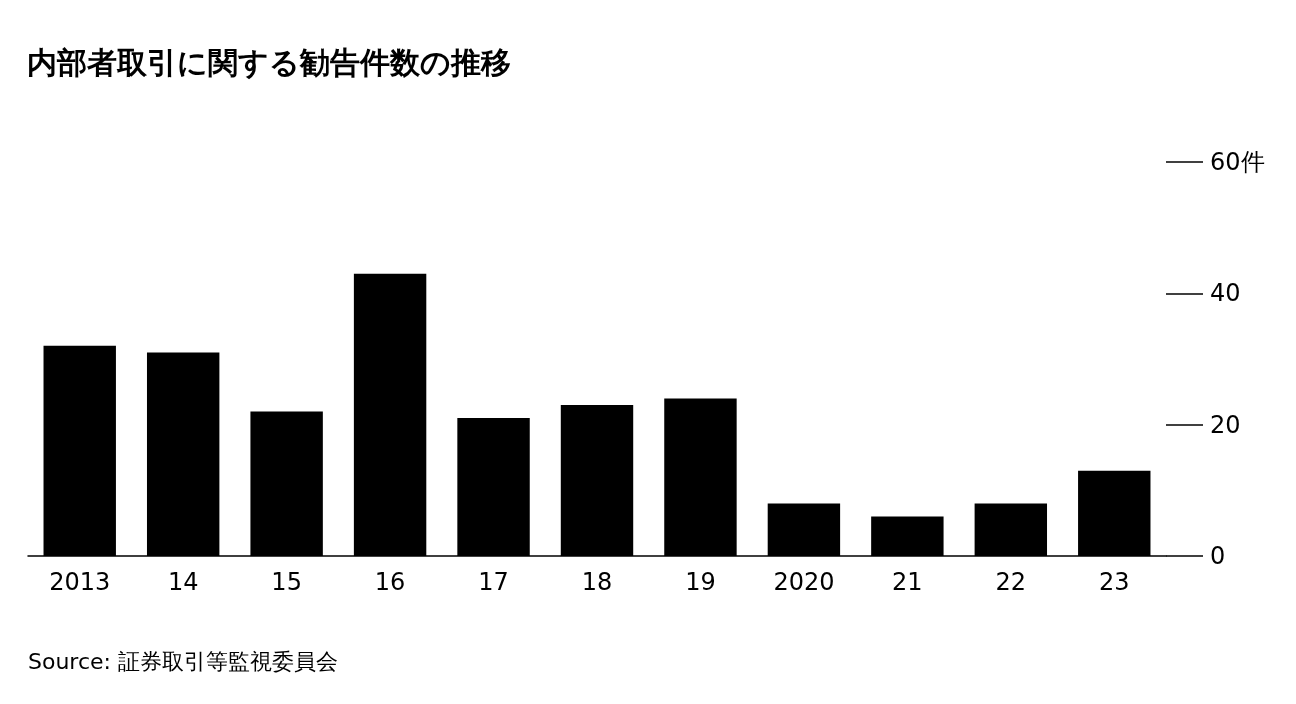 The width and height of the screenshot is (1296, 704). What do you see at coordinates (1225, 293) in the screenshot?
I see `y-tick-label: 40` at bounding box center [1225, 293].